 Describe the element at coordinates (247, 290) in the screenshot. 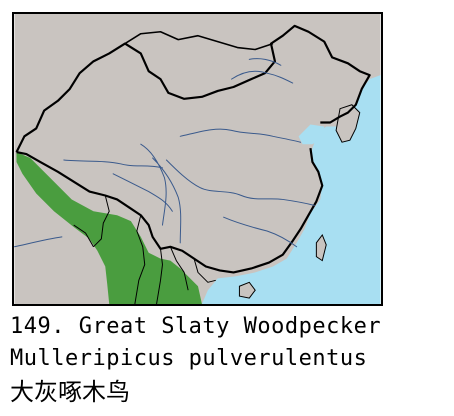

I see `hainan-island` at that location.